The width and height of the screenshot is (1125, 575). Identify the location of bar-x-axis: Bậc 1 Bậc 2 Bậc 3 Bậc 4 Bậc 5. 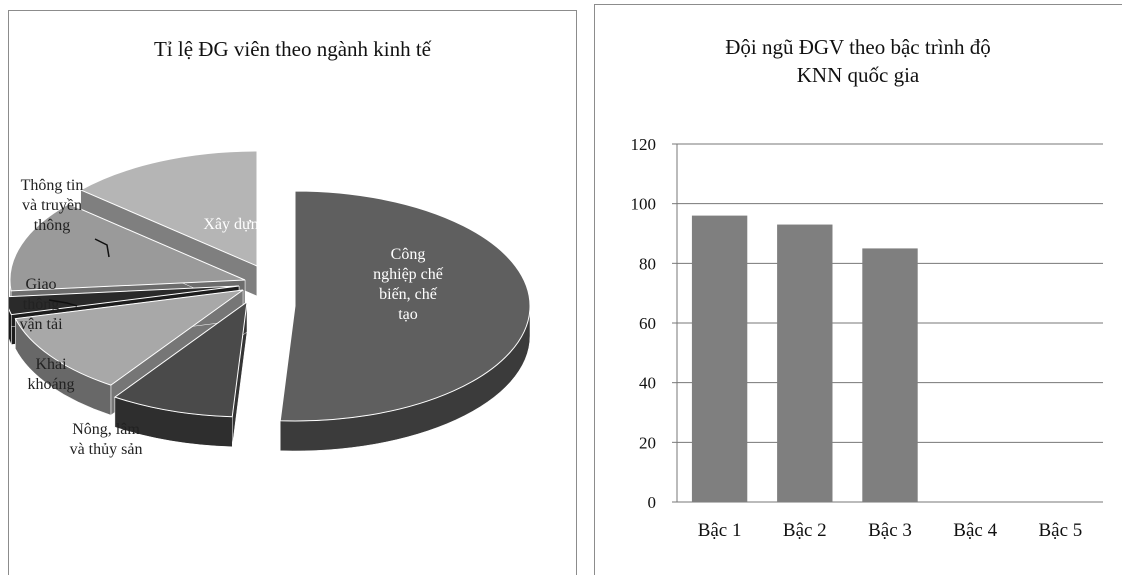
(890, 530).